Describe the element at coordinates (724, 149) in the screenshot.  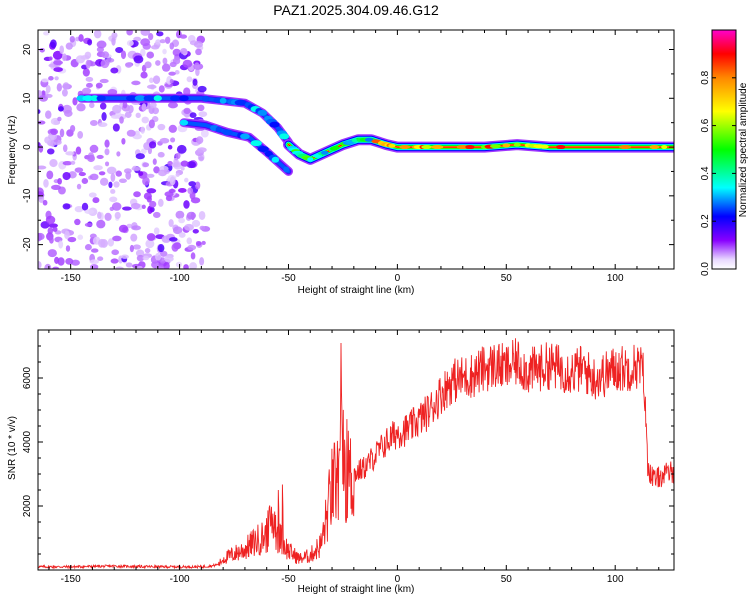
I see `colorbar-gradient` at that location.